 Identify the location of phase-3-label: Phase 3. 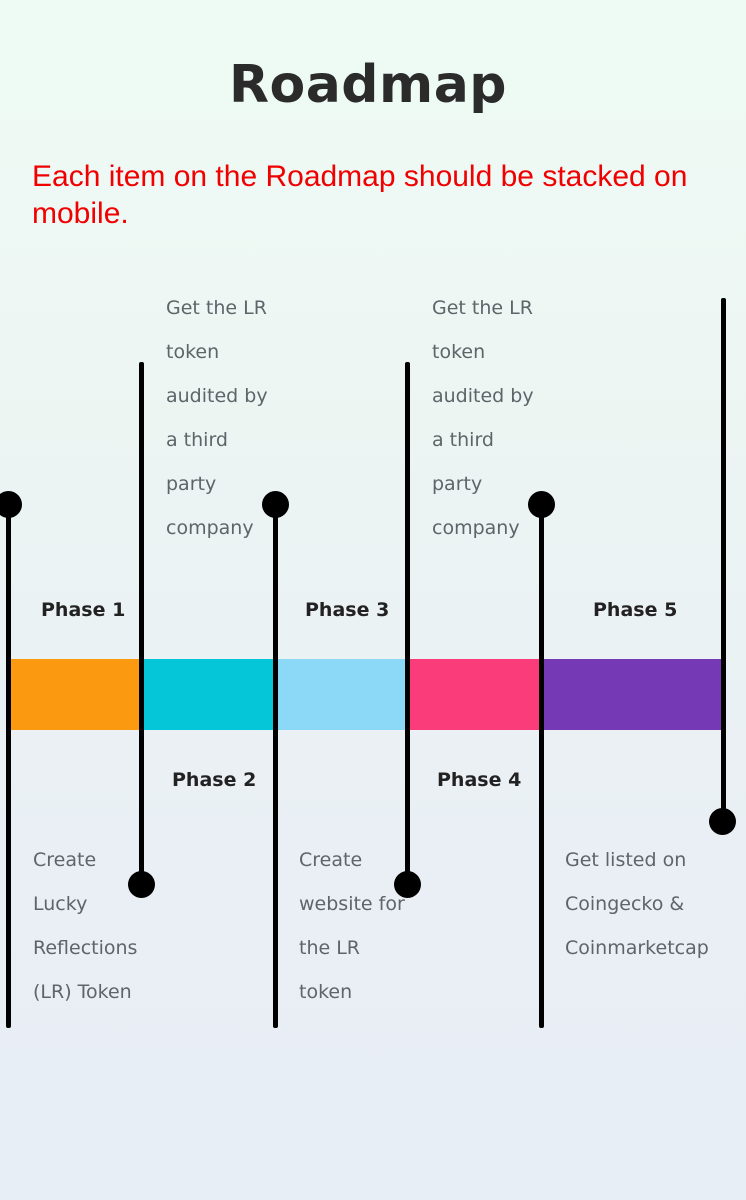
(347, 610).